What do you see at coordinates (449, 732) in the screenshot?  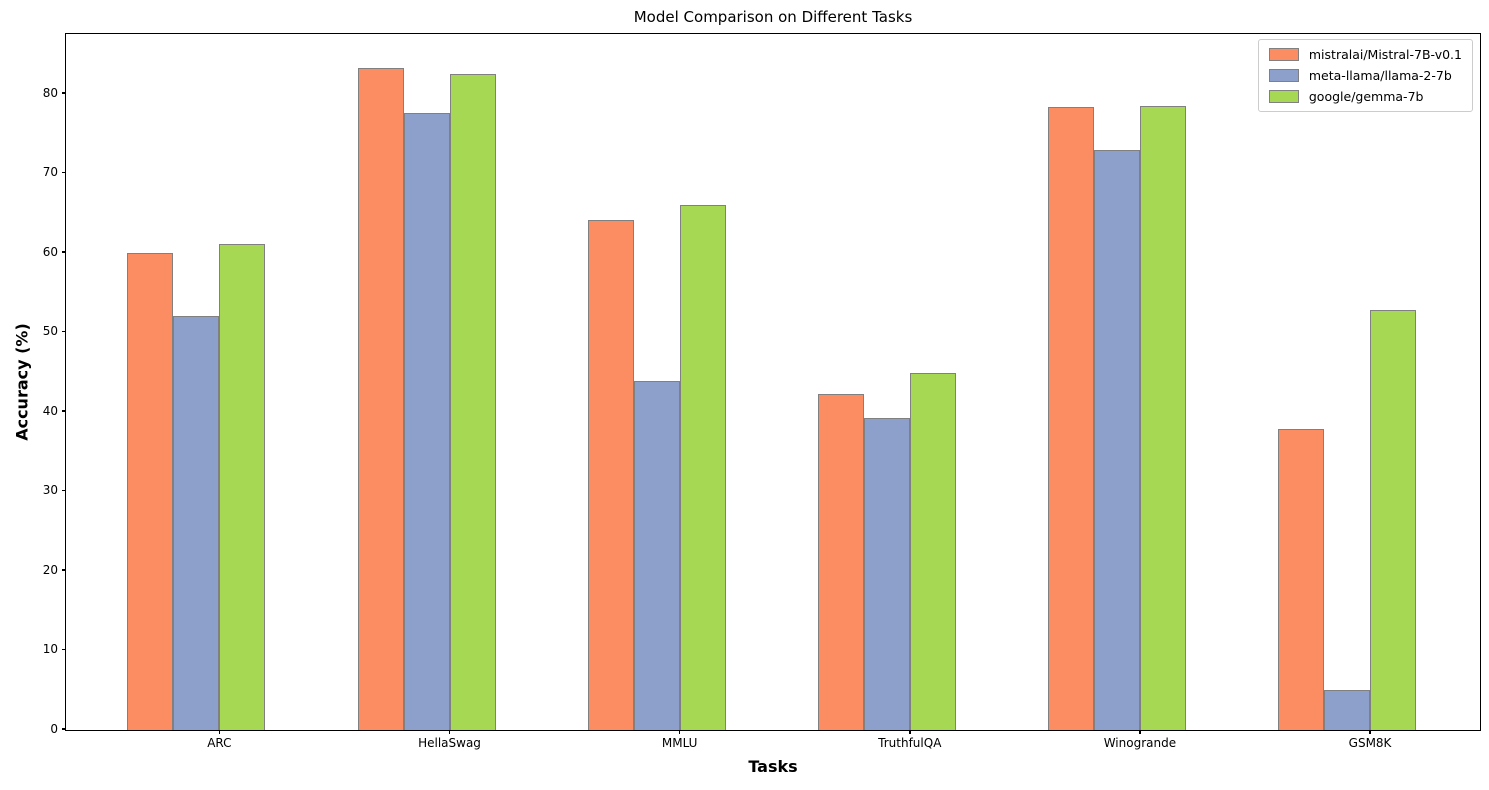 I see `x-tick-hellaswag` at bounding box center [449, 732].